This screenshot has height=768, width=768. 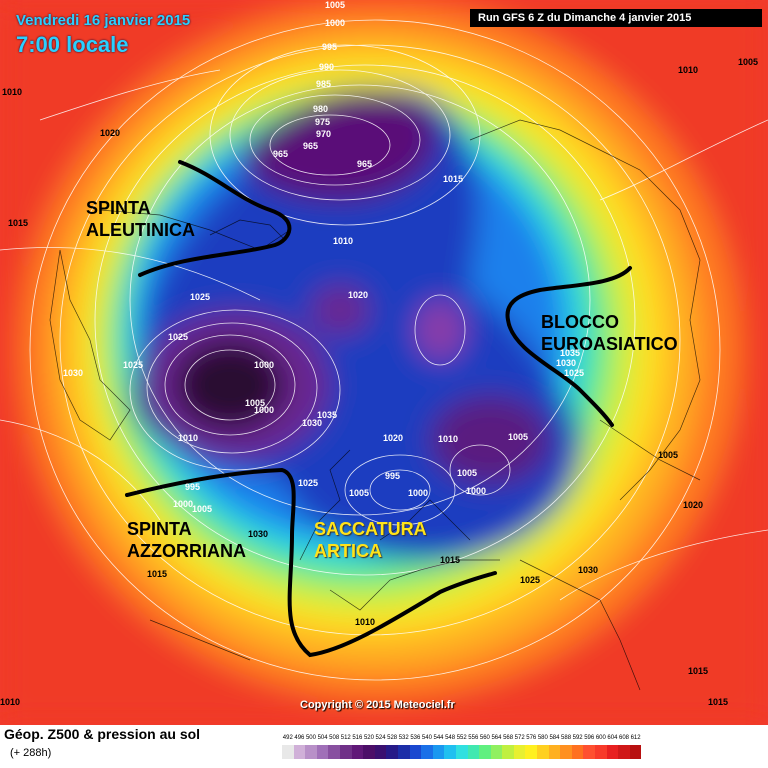 What do you see at coordinates (531, 738) in the screenshot?
I see `legend-scale-value: 576` at bounding box center [531, 738].